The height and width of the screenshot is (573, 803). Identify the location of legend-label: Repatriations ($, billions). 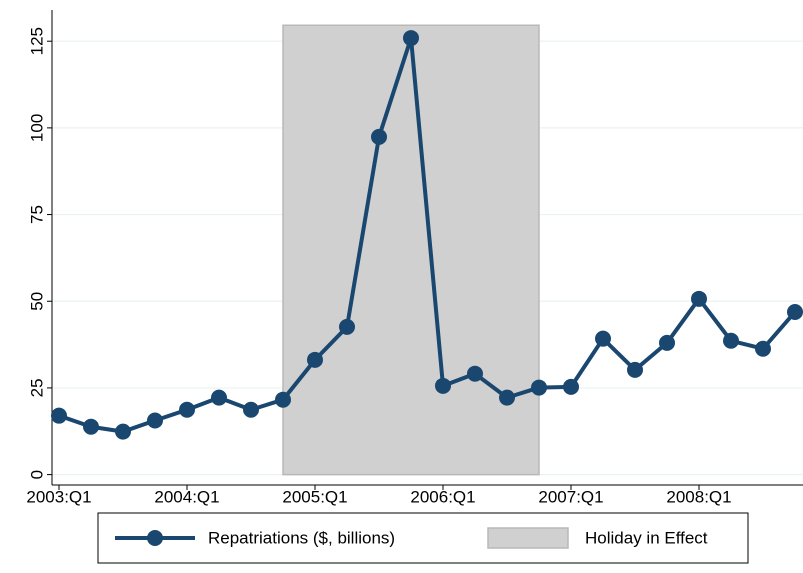
(301, 537).